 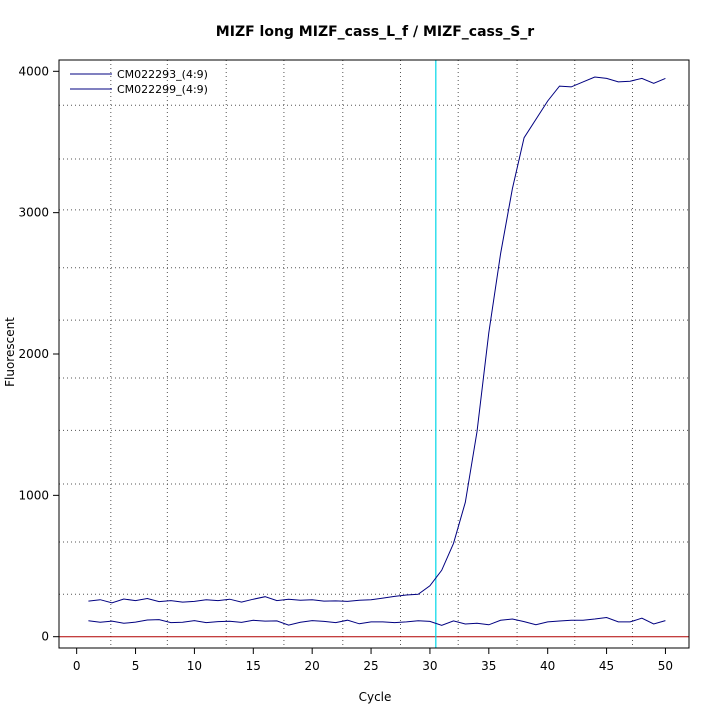 What do you see at coordinates (77, 666) in the screenshot?
I see `x-tick-label: 0` at bounding box center [77, 666].